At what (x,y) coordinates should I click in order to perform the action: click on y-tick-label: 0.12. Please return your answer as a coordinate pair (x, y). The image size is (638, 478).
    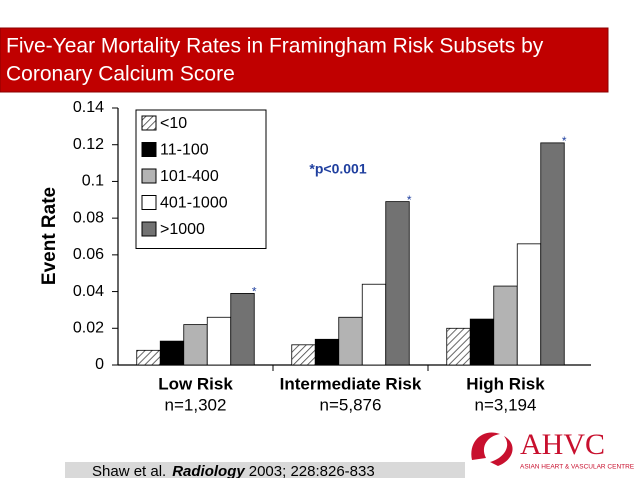
    Looking at the image, I should click on (88, 144).